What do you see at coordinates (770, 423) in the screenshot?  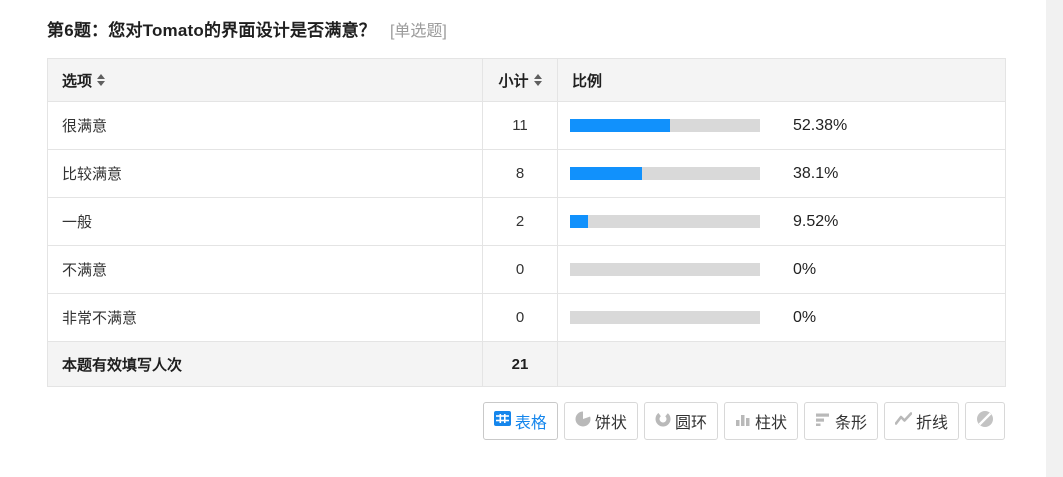 I see `chart-btn-label: 柱状` at bounding box center [770, 423].